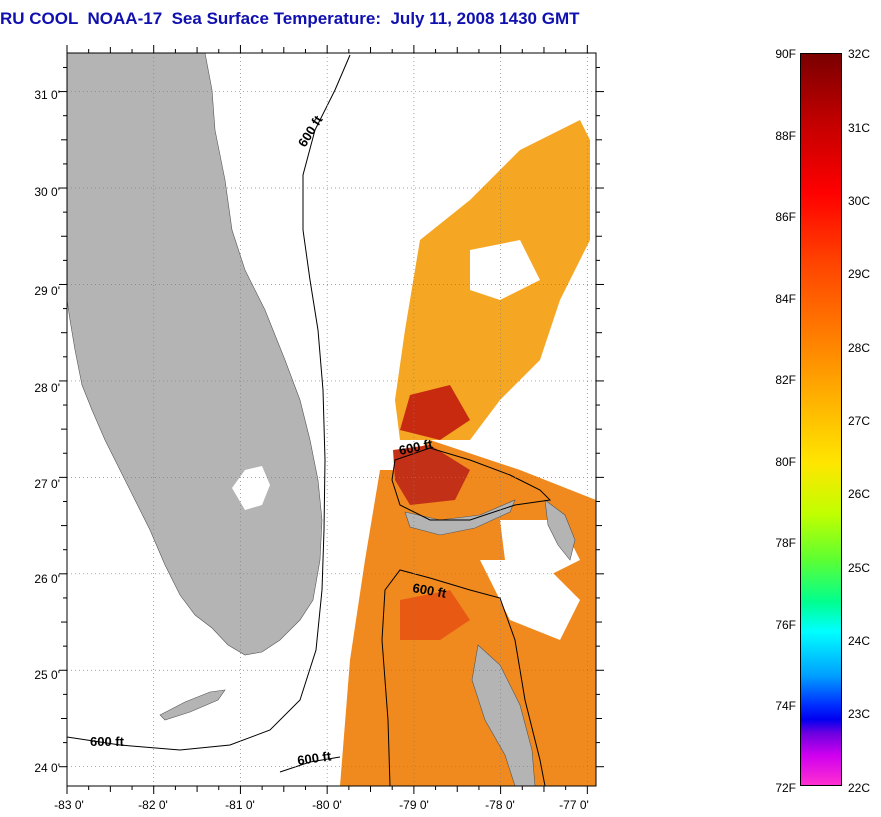 This screenshot has width=881, height=817. I want to click on lat-label: 28 0', so click(47, 388).